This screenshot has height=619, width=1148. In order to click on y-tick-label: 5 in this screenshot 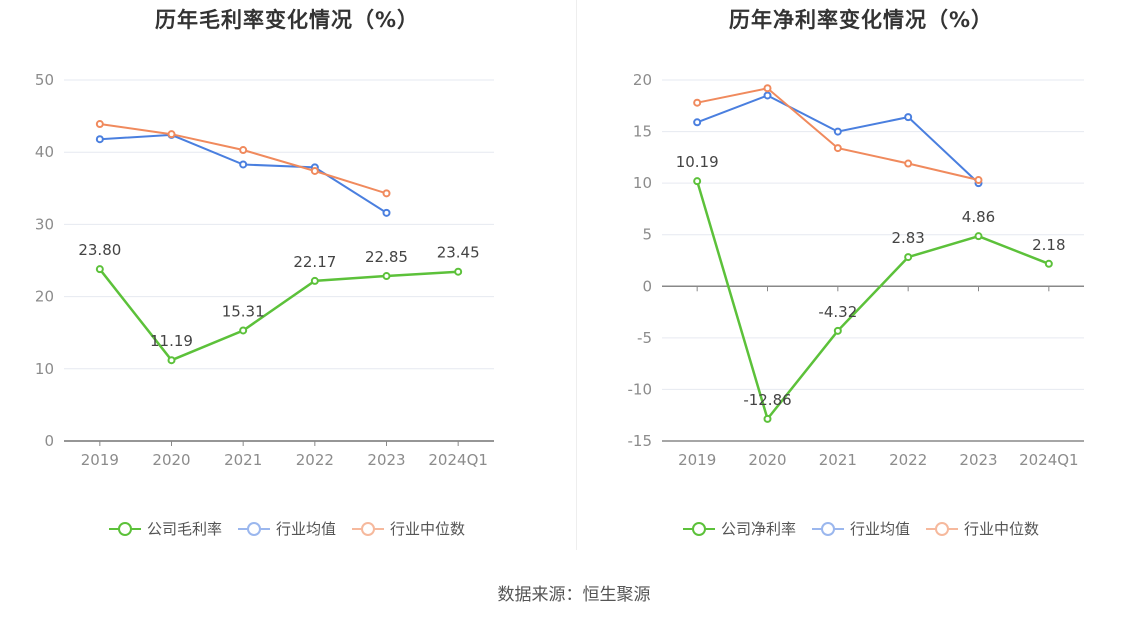, I will do `click(647, 235)`.